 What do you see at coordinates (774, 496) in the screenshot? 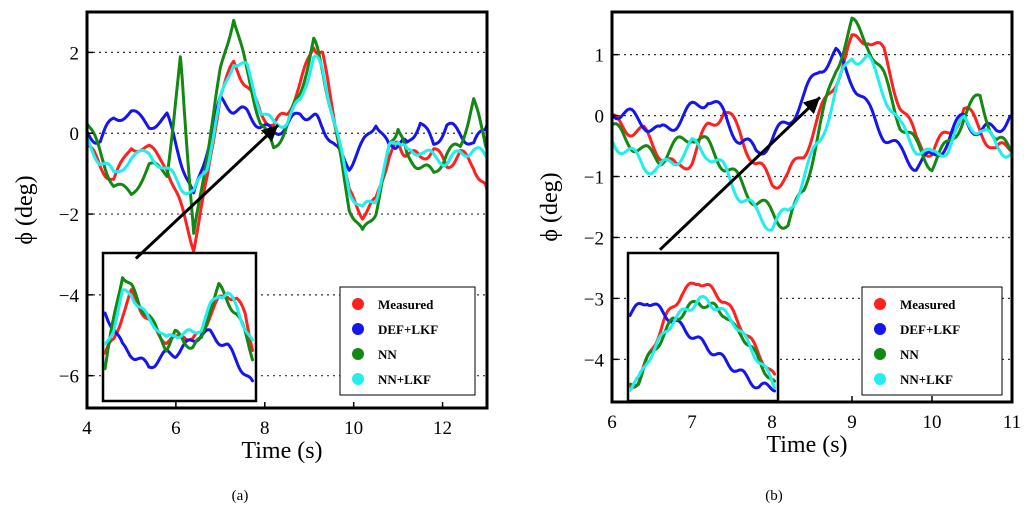
I see `panel-caption: (b)` at bounding box center [774, 496].